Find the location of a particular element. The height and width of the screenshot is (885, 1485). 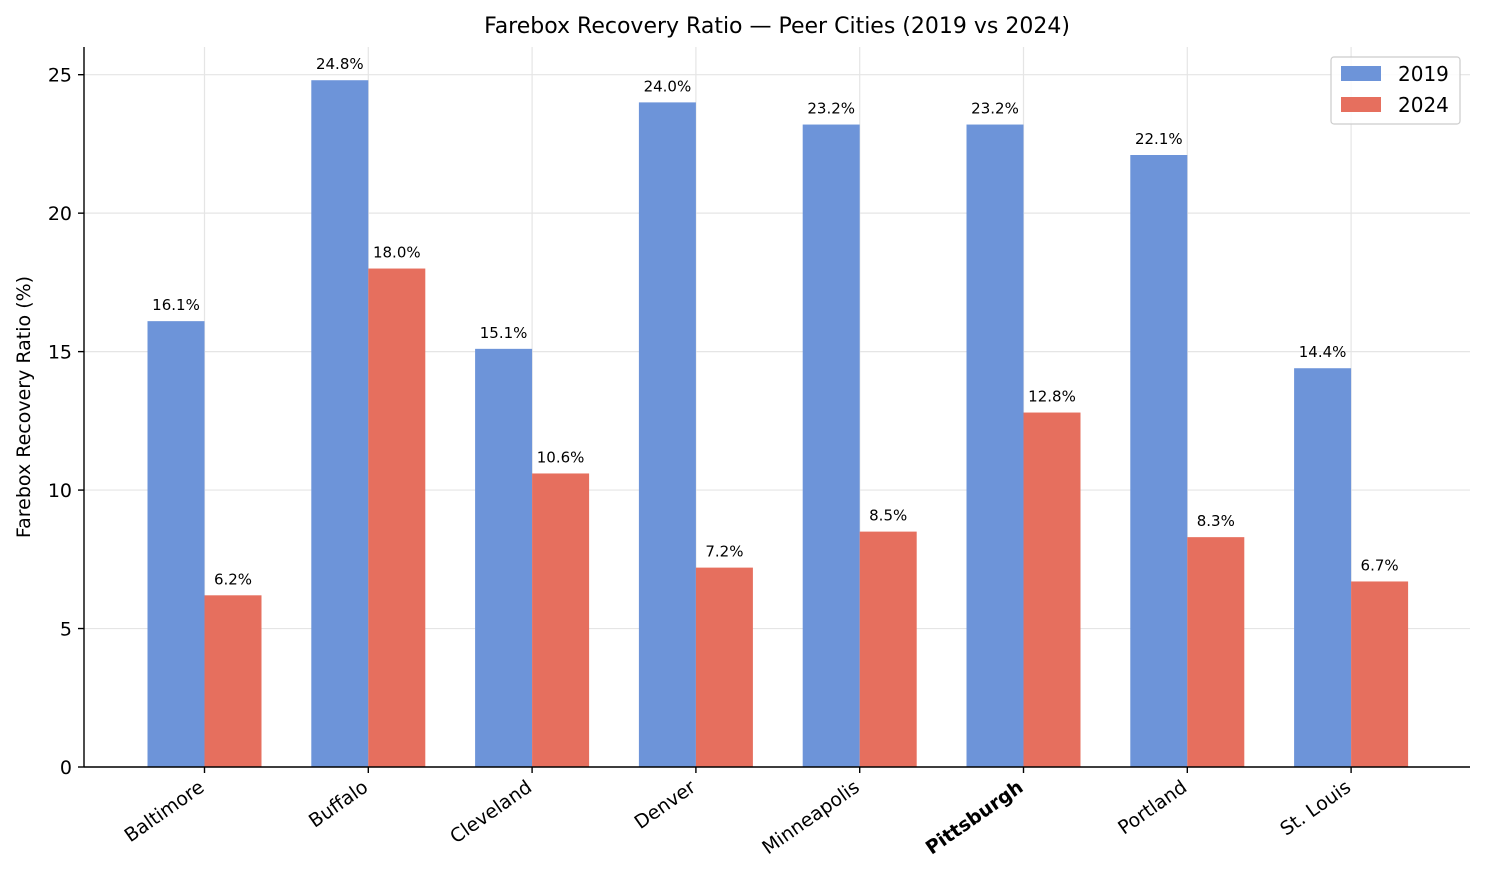

x-tick-label: St. Louis is located at coordinates (1315, 808).